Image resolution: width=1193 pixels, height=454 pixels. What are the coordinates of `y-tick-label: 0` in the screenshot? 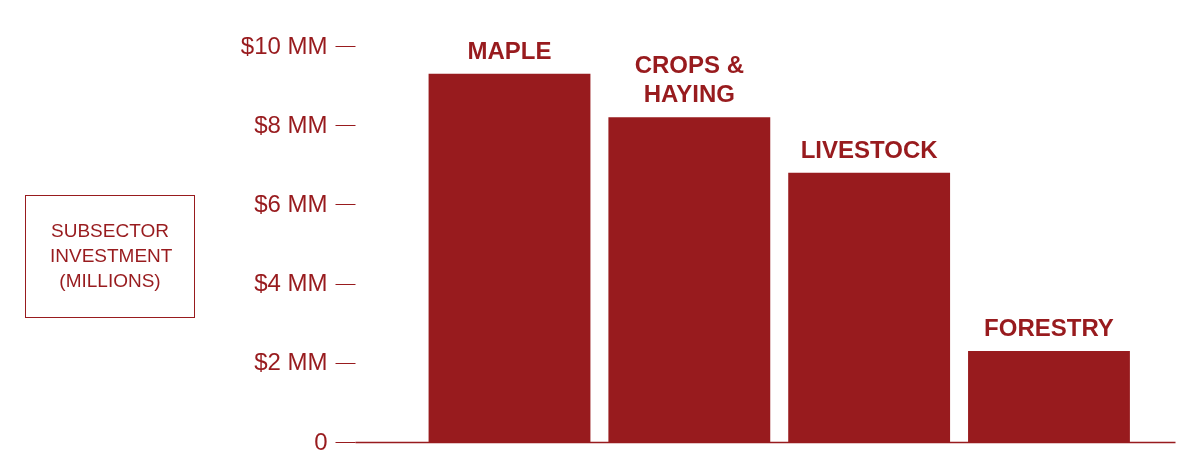 It's located at (321, 440).